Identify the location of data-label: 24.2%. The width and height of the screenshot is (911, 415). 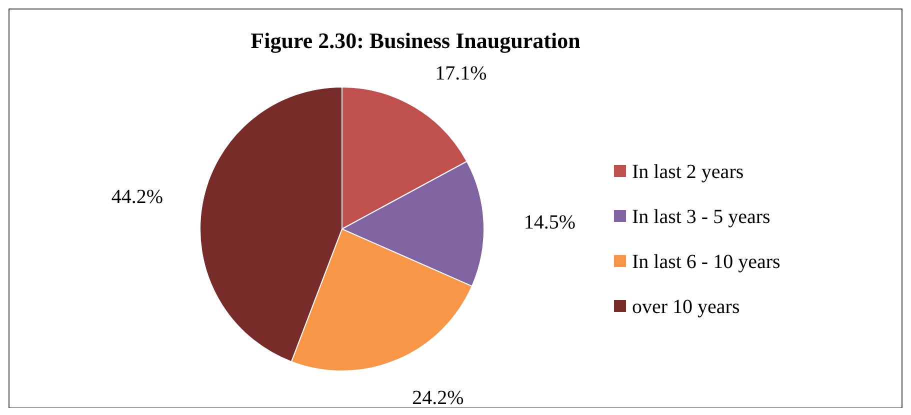
(438, 397).